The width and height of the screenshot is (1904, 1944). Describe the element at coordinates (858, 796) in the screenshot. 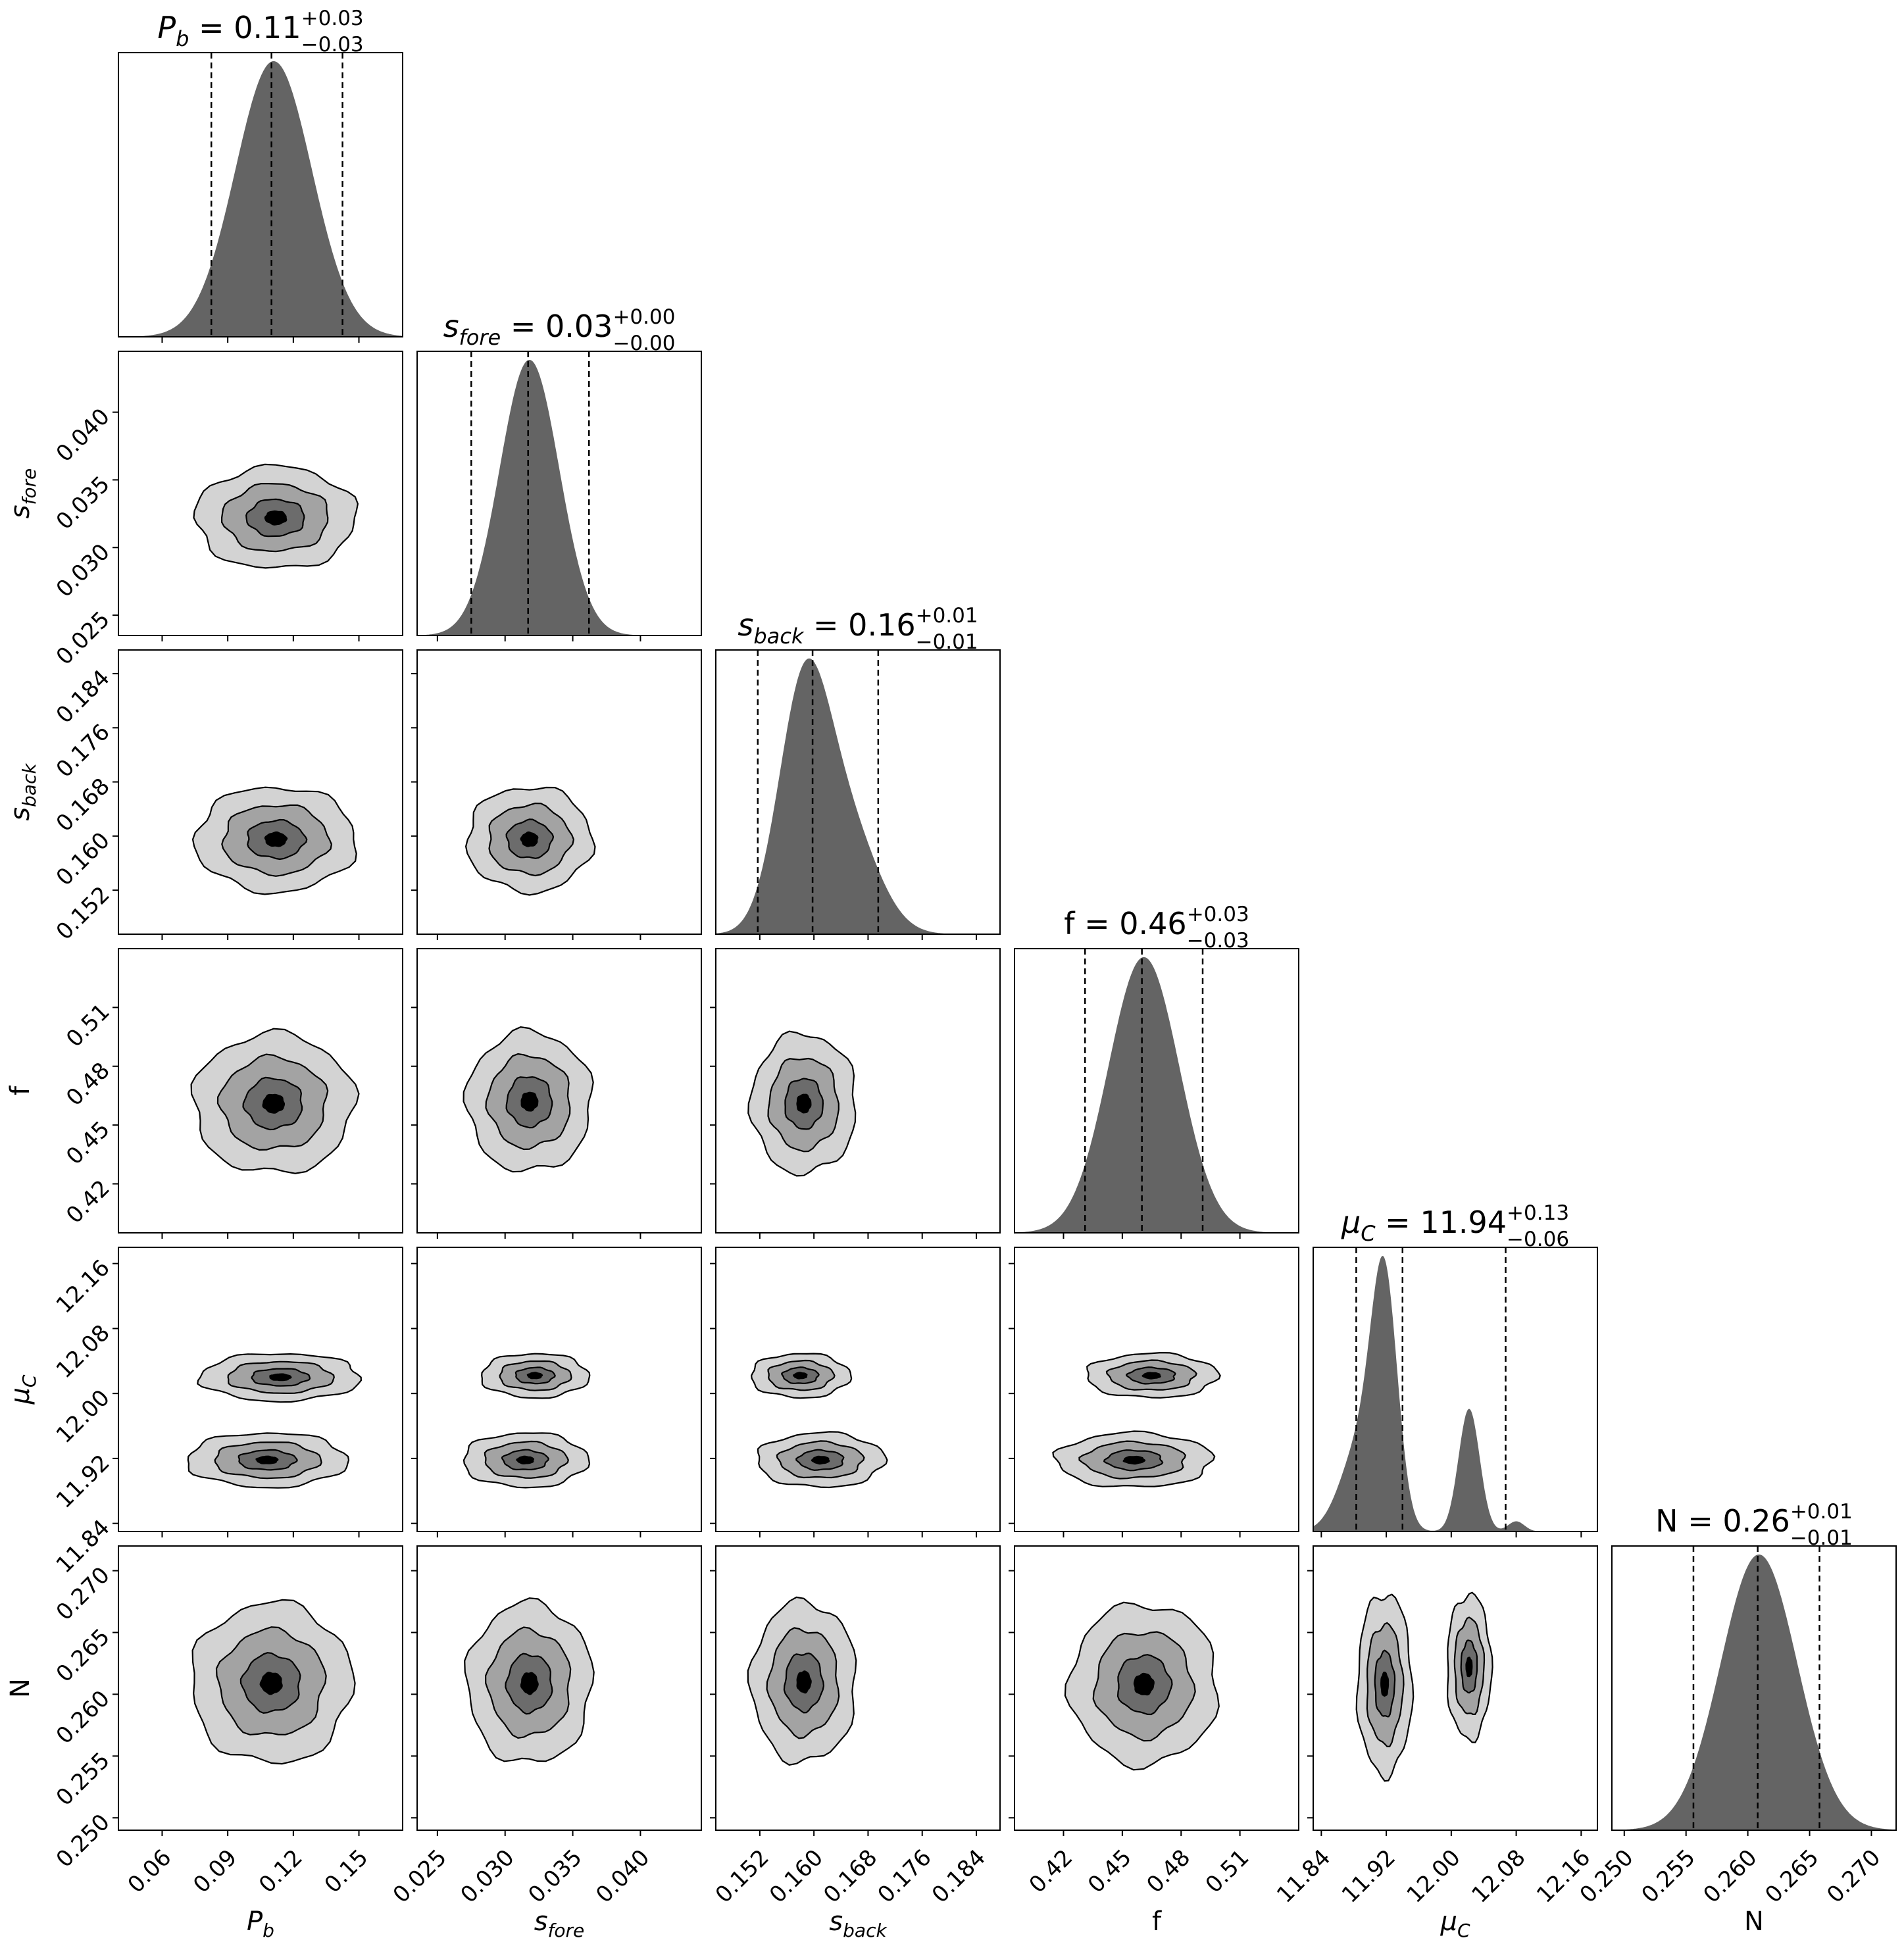

I see `histogram-sback` at that location.